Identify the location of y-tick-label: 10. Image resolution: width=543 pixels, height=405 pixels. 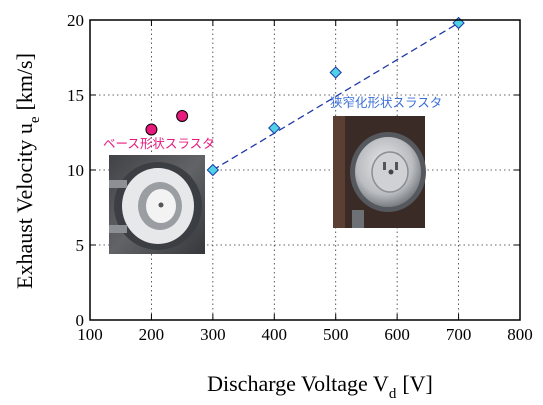
(75, 170).